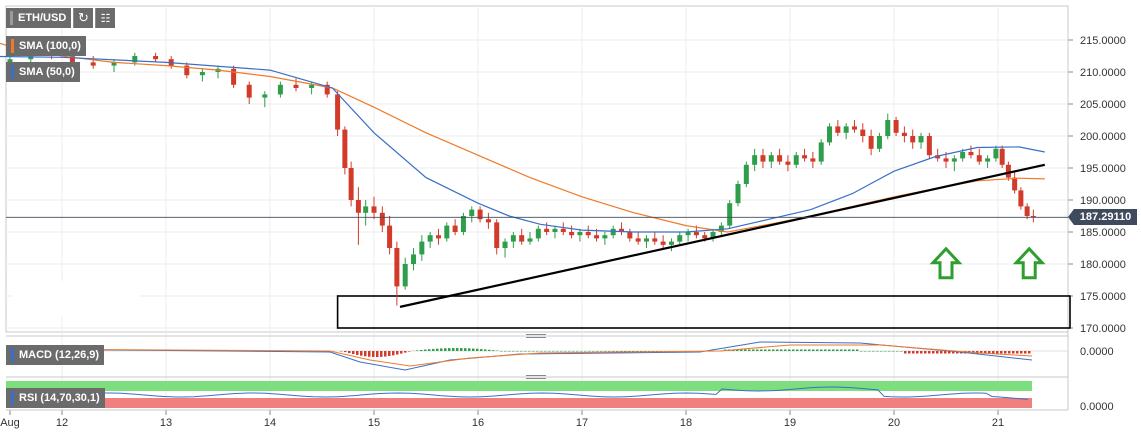 The width and height of the screenshot is (1141, 445). What do you see at coordinates (1103, 233) in the screenshot?
I see `y-tick-label: 185.0000` at bounding box center [1103, 233].